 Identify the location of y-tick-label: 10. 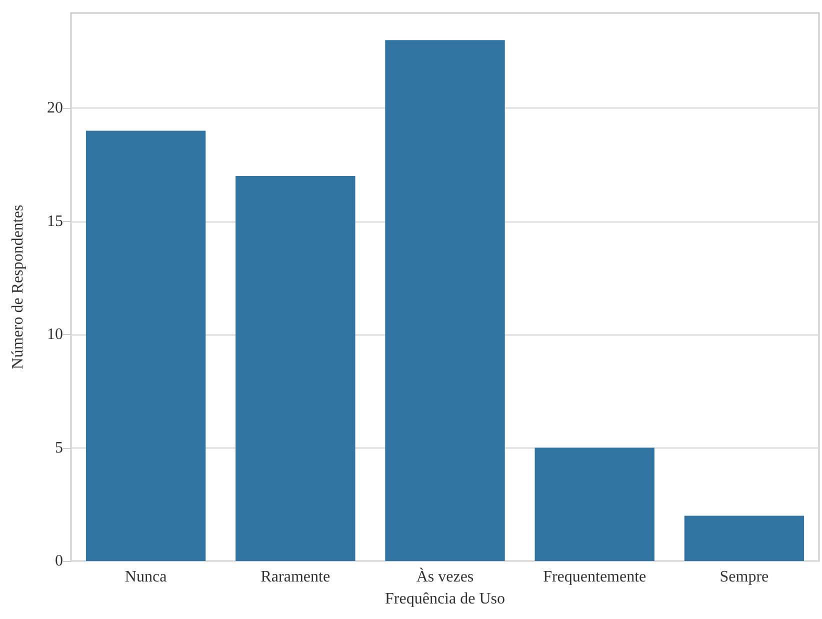
(55, 335).